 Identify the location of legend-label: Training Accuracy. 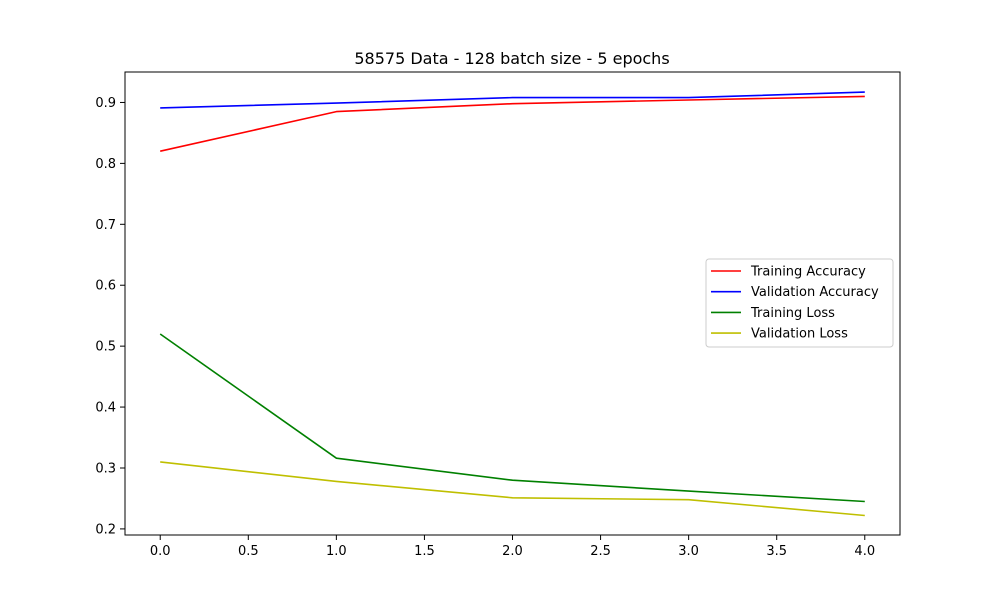
(808, 272).